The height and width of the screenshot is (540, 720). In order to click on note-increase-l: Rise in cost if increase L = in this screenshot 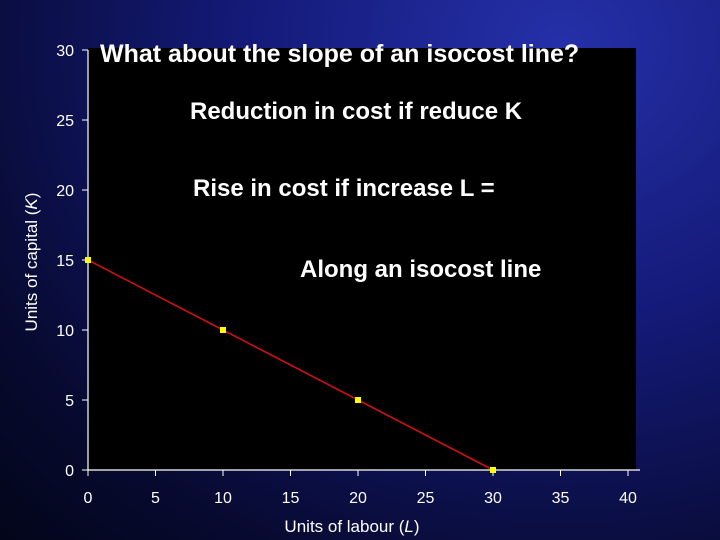, I will do `click(344, 188)`.